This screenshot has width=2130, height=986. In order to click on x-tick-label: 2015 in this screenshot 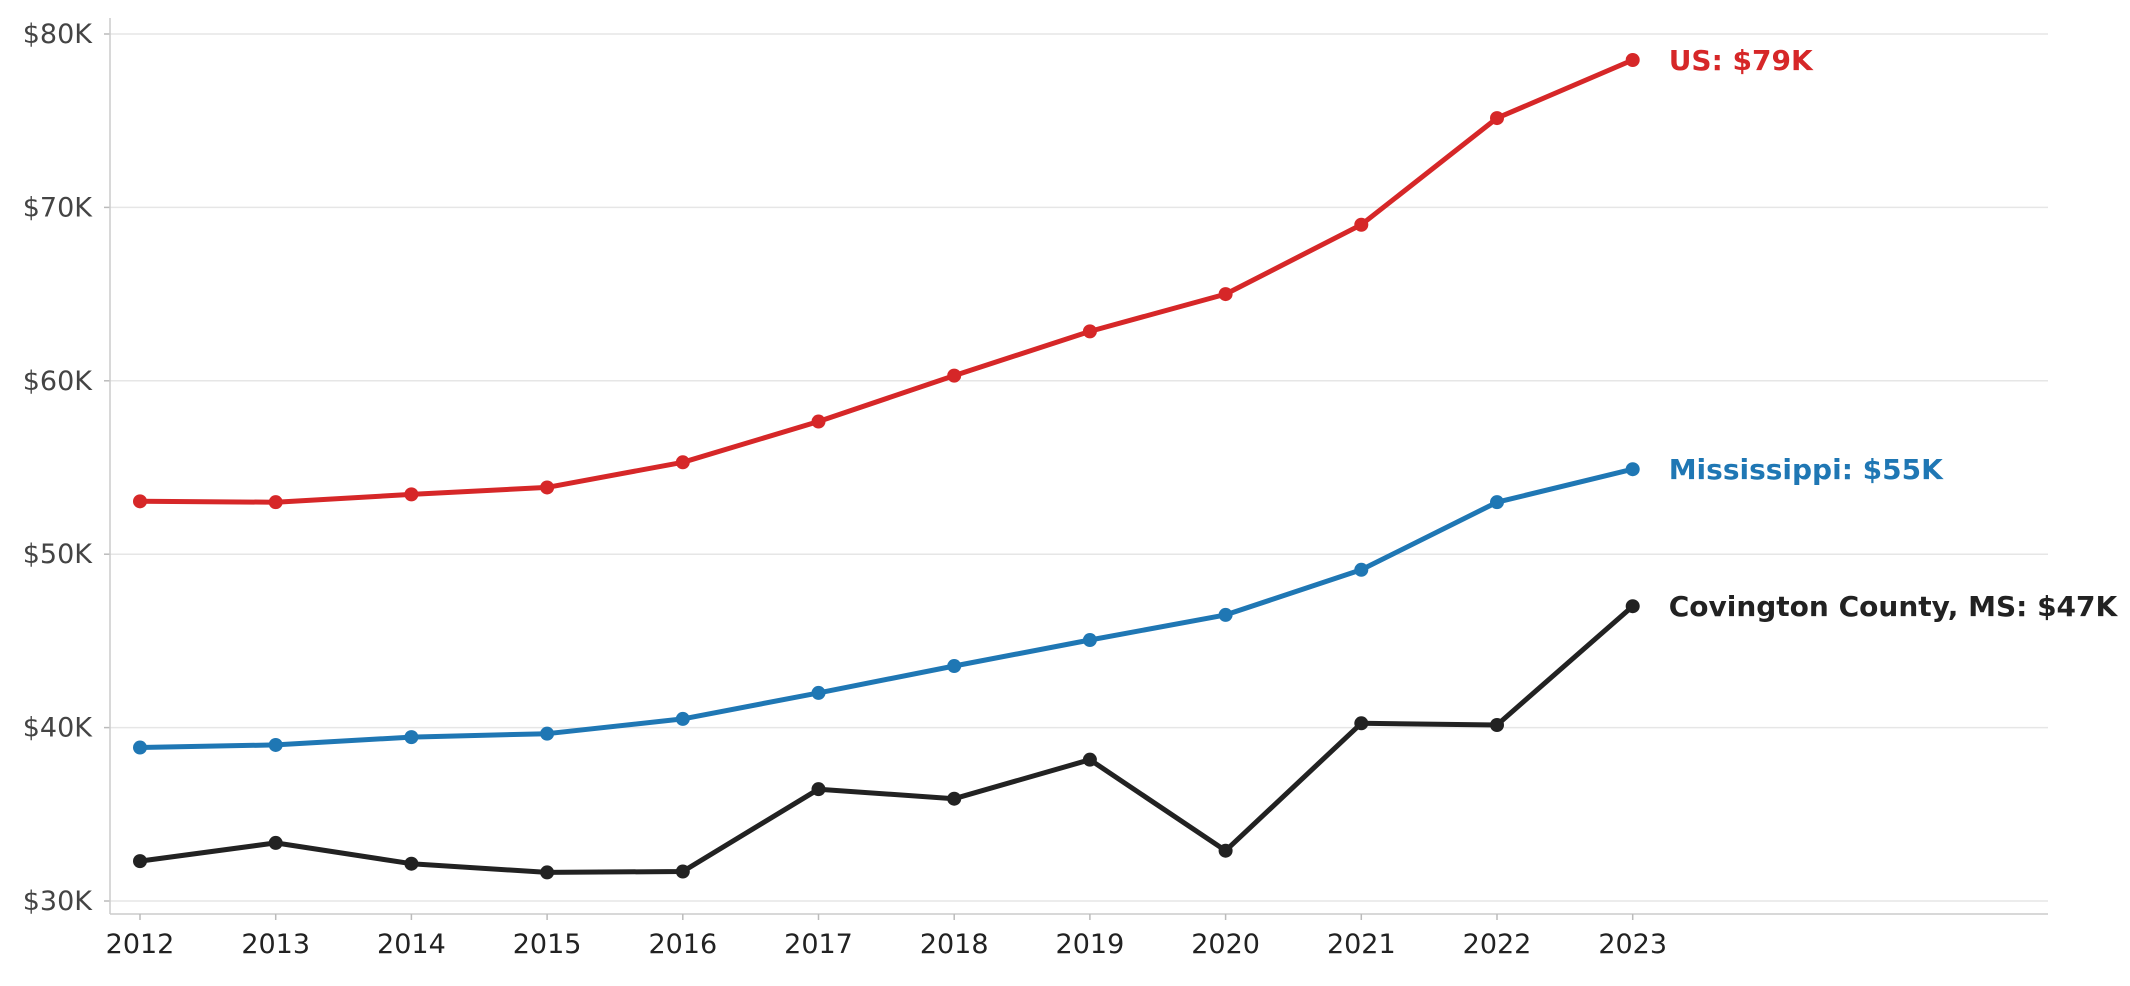, I will do `click(547, 944)`.